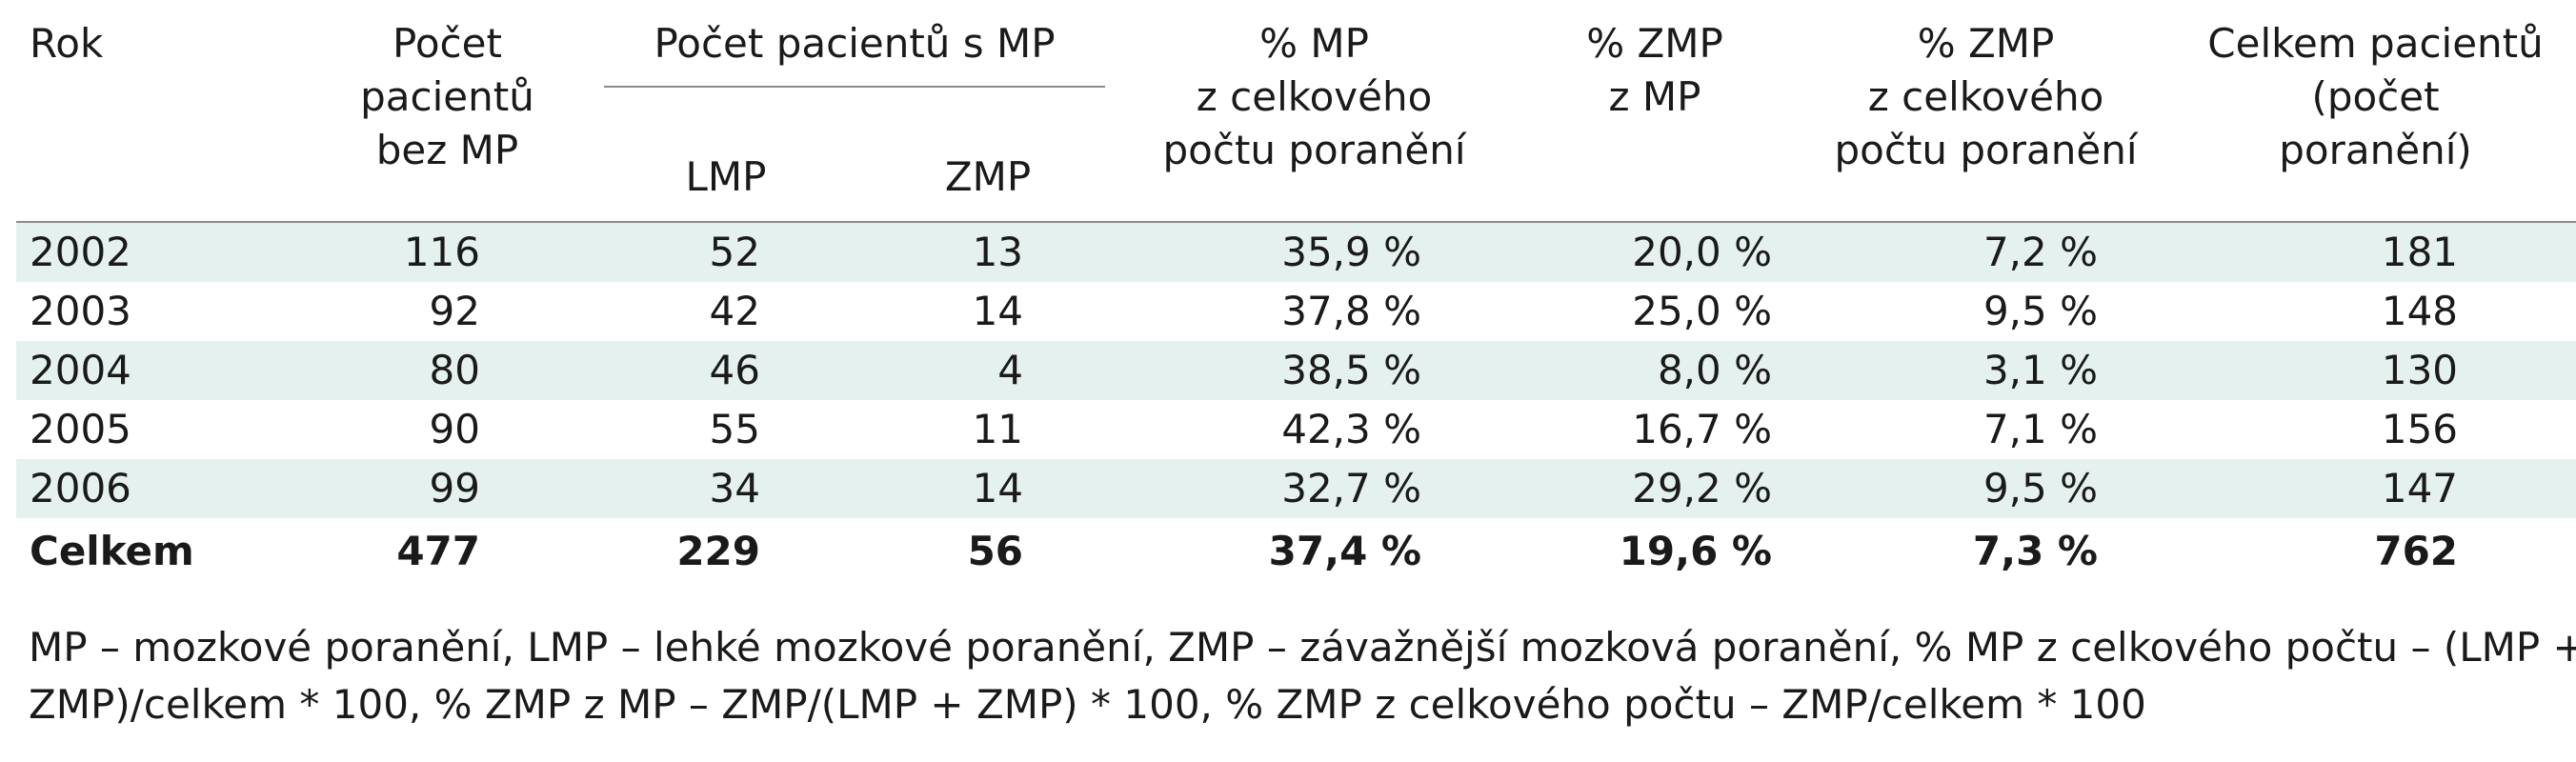 Image resolution: width=2576 pixels, height=762 pixels. What do you see at coordinates (1655, 370) in the screenshot?
I see `cell-pct-zmp-mp: 8,0 %` at bounding box center [1655, 370].